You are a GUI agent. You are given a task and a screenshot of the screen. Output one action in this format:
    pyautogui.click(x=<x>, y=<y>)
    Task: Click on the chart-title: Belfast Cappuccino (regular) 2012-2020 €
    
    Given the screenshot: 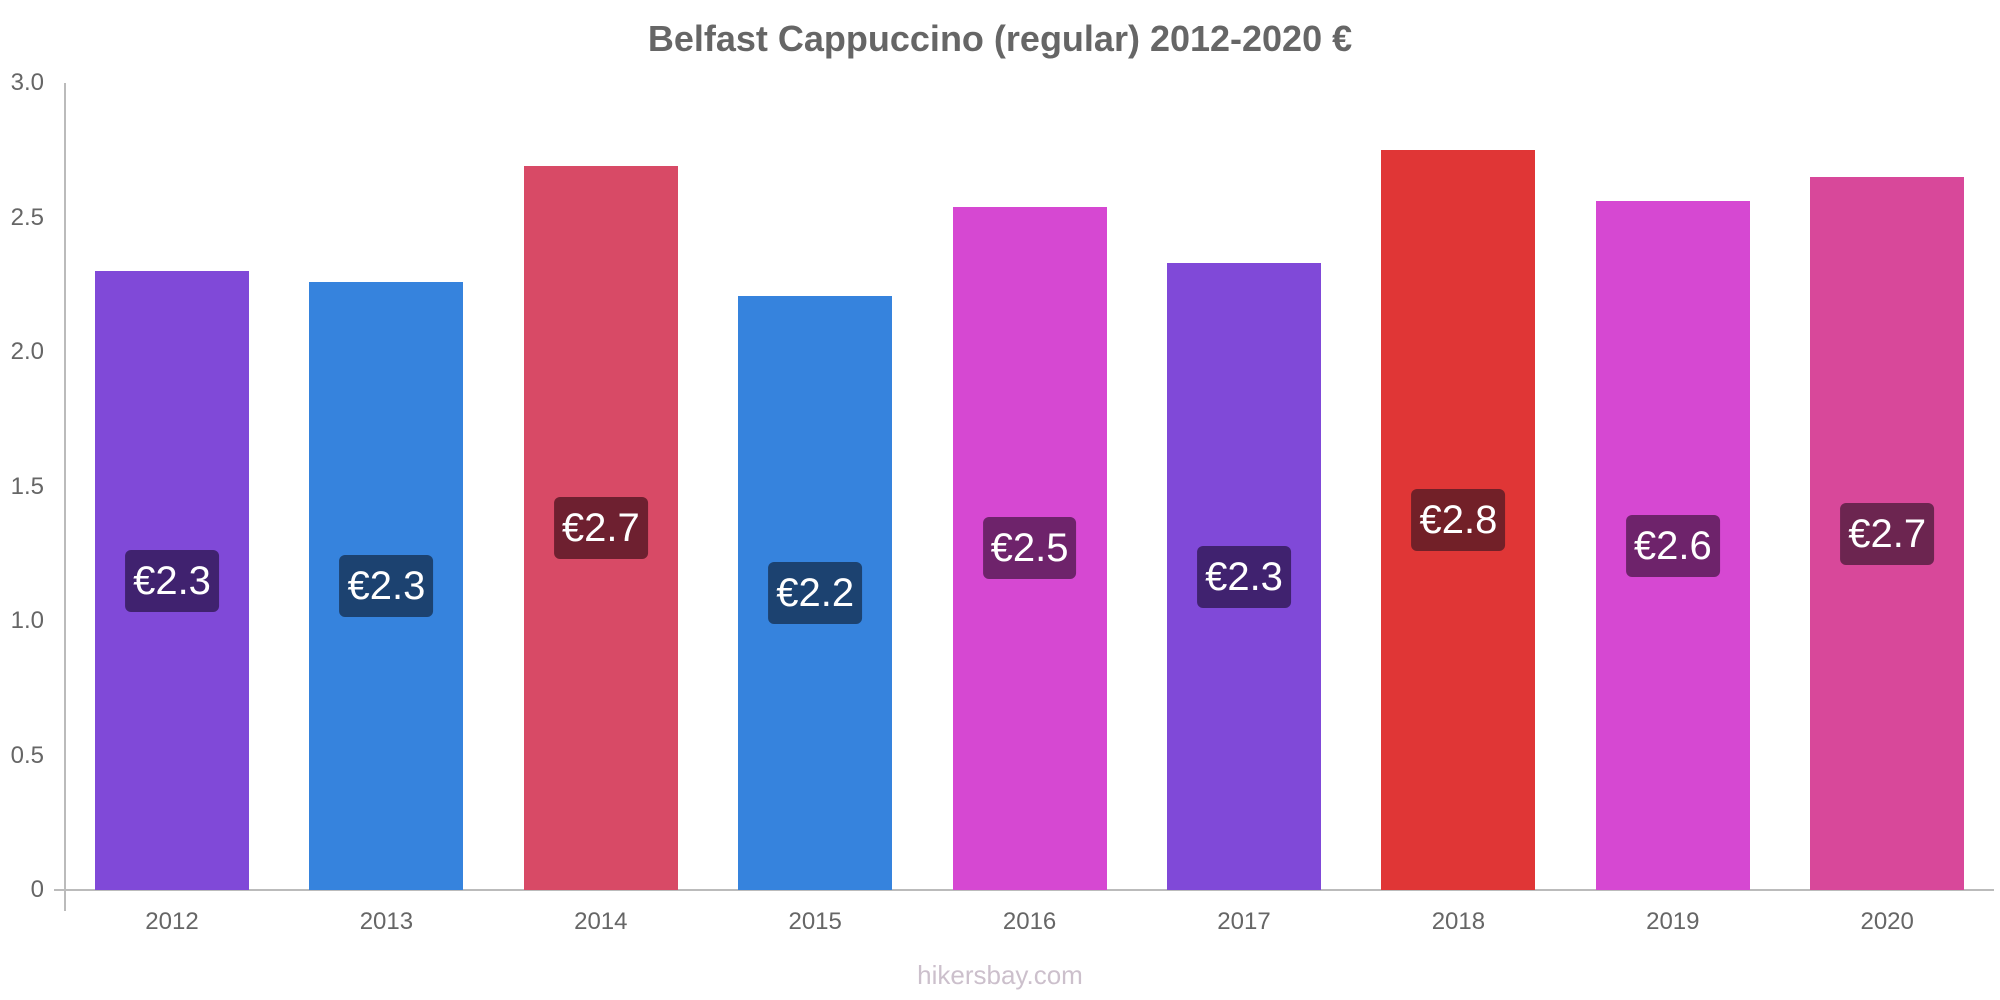 What is the action you would take?
    pyautogui.click(x=1000, y=38)
    